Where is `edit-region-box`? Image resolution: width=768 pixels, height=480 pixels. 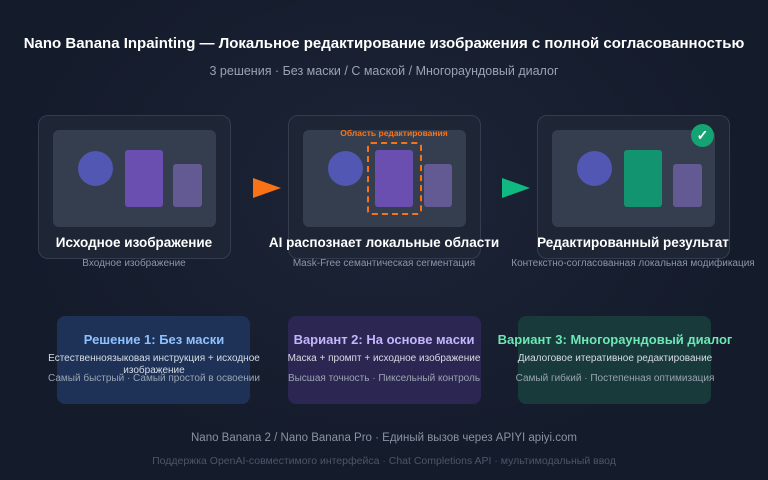
edit-region-box is located at coordinates (394, 178).